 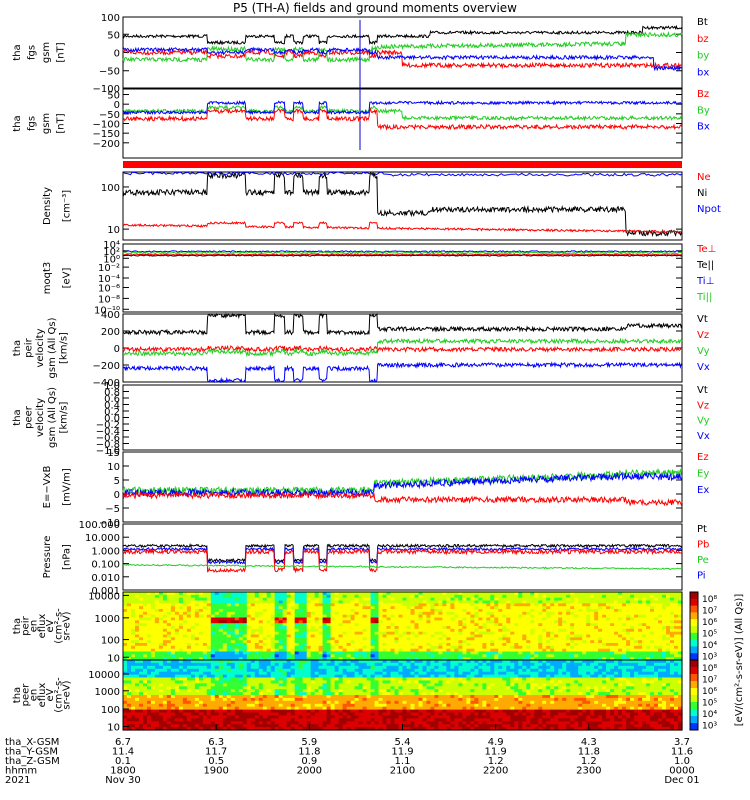 I want to click on ytick-label-peer_v: −0.8, so click(x=108, y=445).